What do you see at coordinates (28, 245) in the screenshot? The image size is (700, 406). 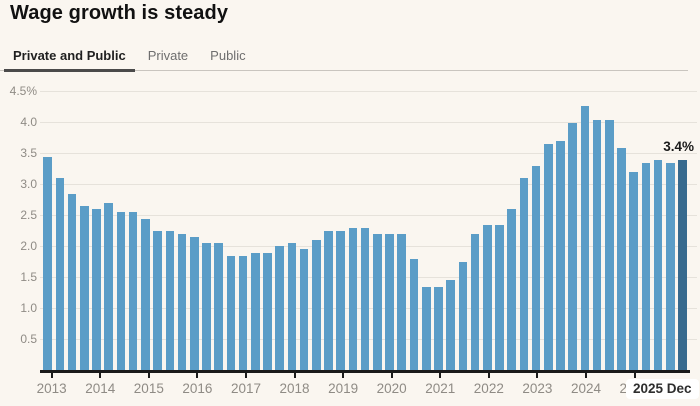 I see `y-axis-label: 2.0` at bounding box center [28, 245].